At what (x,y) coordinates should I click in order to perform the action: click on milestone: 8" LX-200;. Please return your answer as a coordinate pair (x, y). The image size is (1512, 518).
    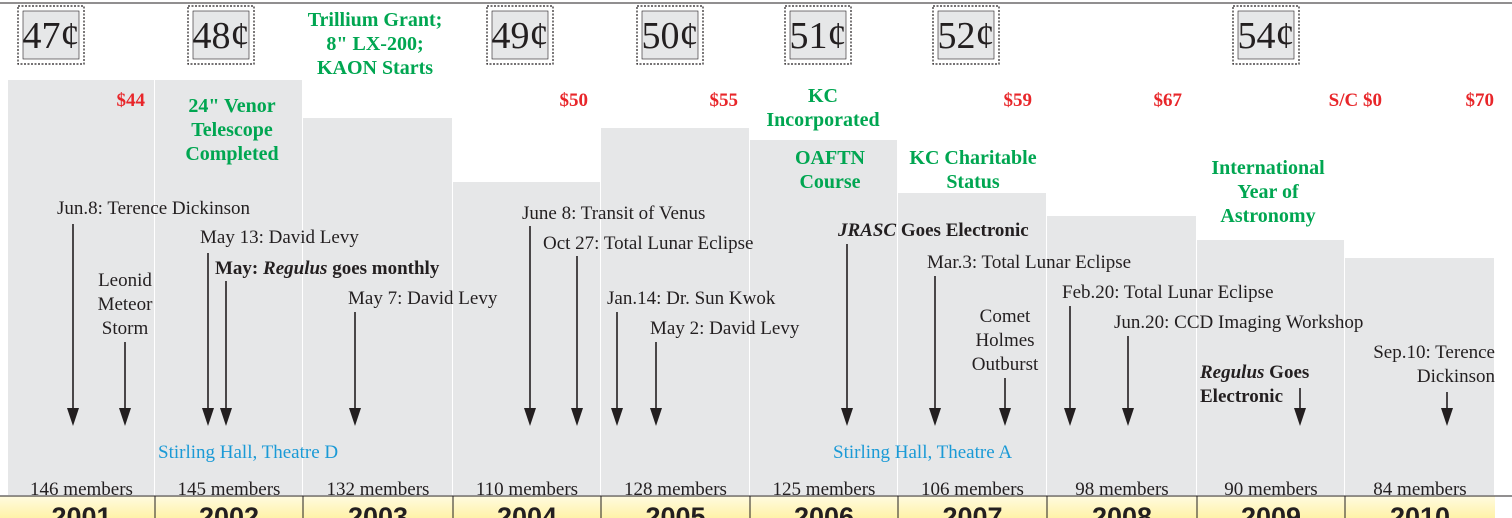
    Looking at the image, I should click on (374, 44).